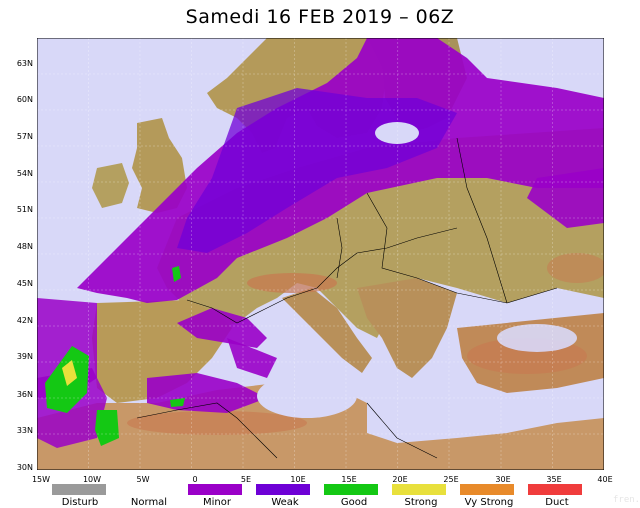 The height and width of the screenshot is (508, 640). Describe the element at coordinates (307, 396) in the screenshot. I see `mediterranean-hole` at that location.